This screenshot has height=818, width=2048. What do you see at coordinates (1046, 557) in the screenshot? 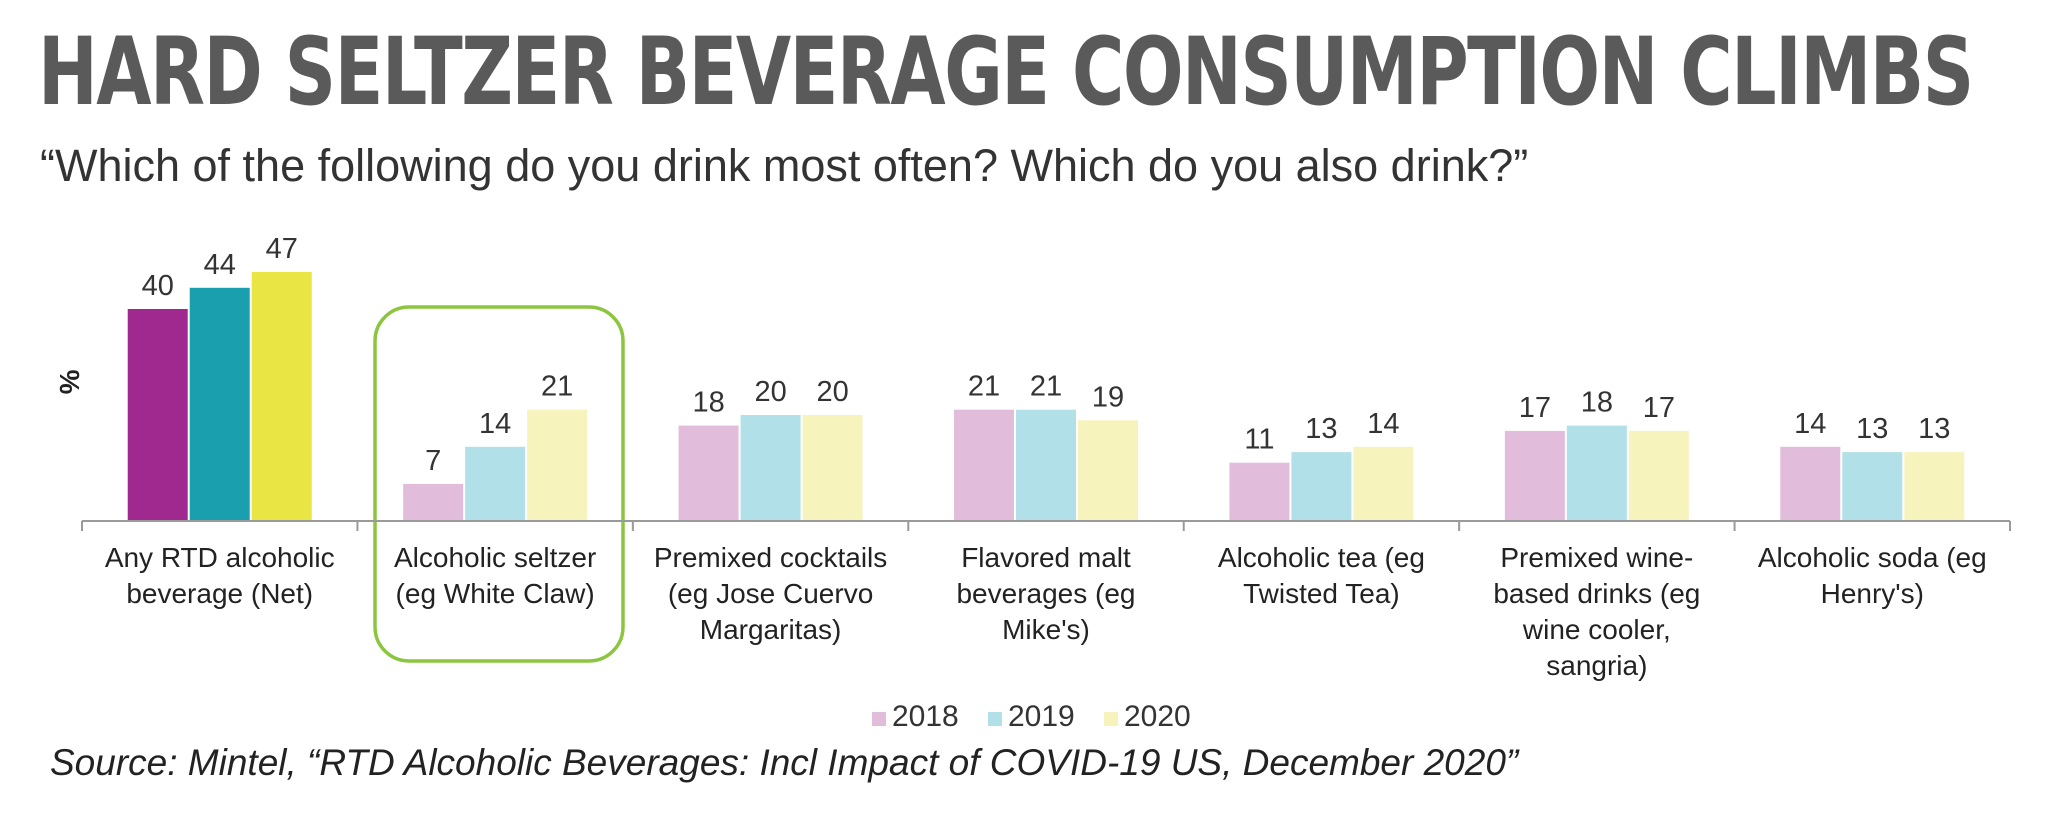
I see `category-label: Flavored malt` at bounding box center [1046, 557].